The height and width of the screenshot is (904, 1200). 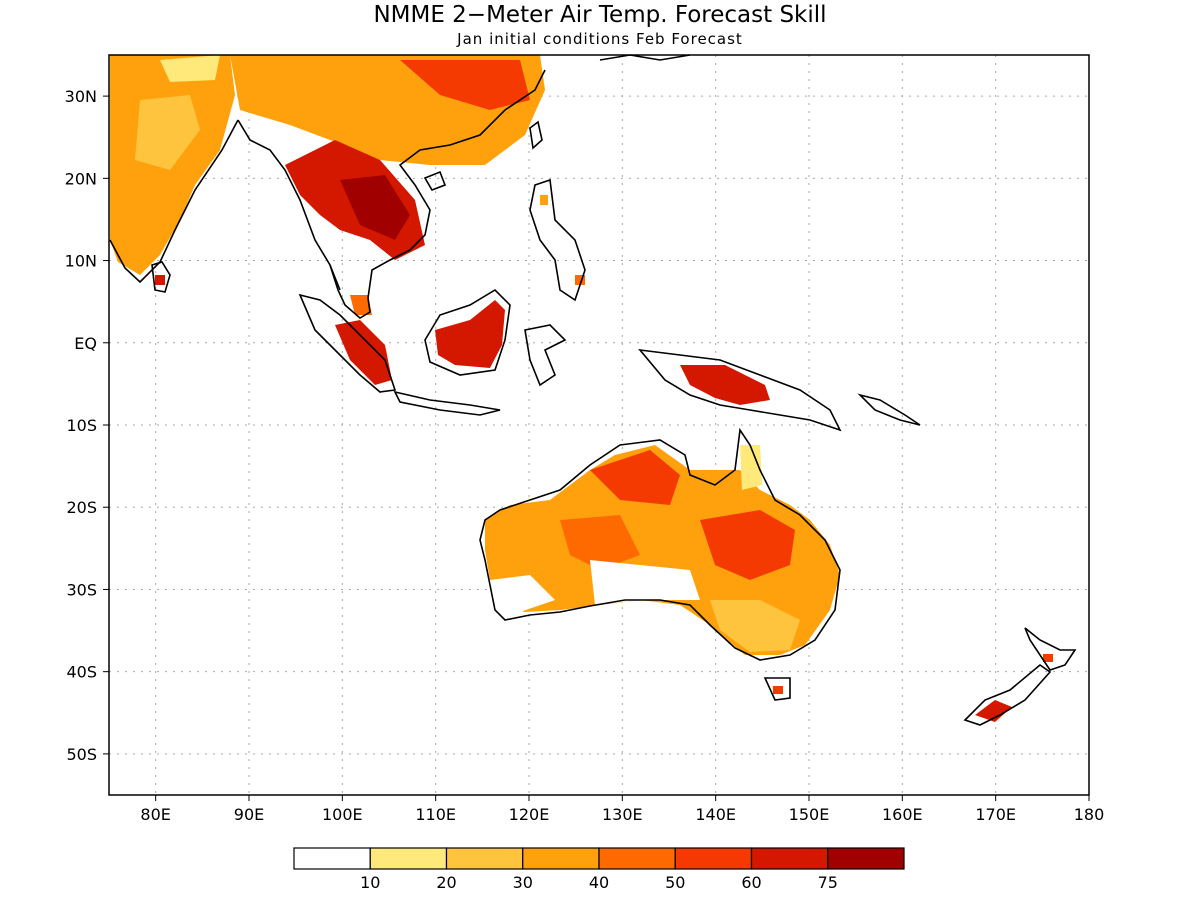 What do you see at coordinates (81, 672) in the screenshot?
I see `lat-tick-label: 40S` at bounding box center [81, 672].